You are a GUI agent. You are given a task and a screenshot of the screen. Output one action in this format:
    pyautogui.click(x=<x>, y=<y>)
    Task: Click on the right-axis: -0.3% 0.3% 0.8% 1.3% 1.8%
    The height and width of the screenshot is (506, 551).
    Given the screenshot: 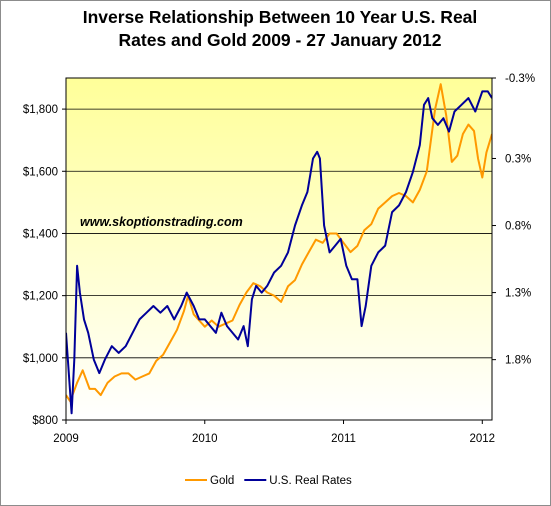 What is the action you would take?
    pyautogui.click(x=513, y=220)
    